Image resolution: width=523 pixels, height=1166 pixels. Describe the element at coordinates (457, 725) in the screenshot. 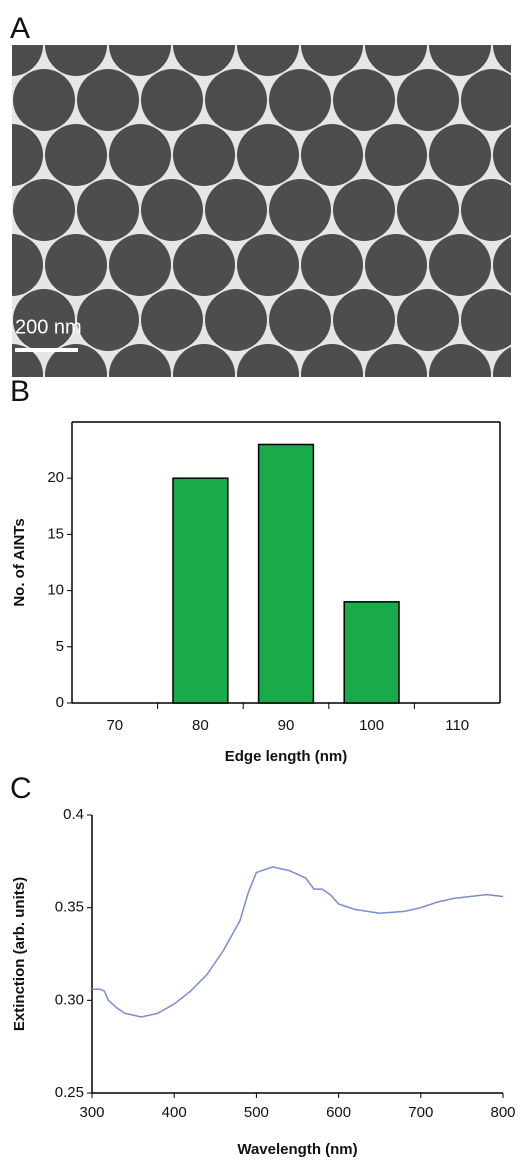

I see `x-tick-label: 110` at that location.